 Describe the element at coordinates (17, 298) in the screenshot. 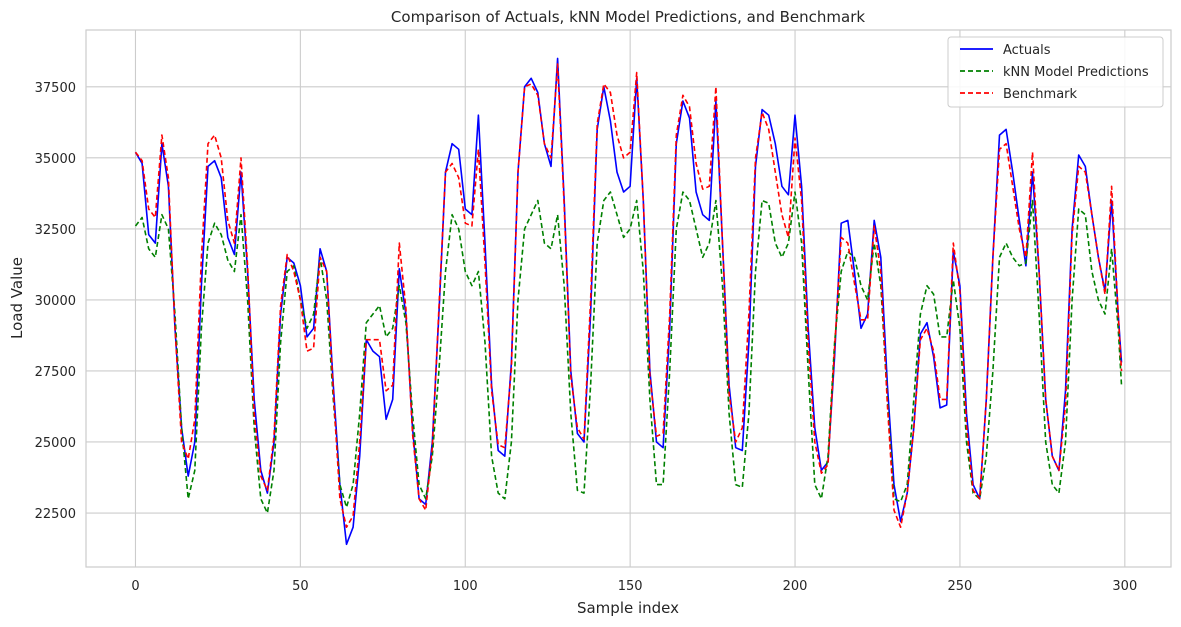

I see `y-axis-title: Load Value` at that location.